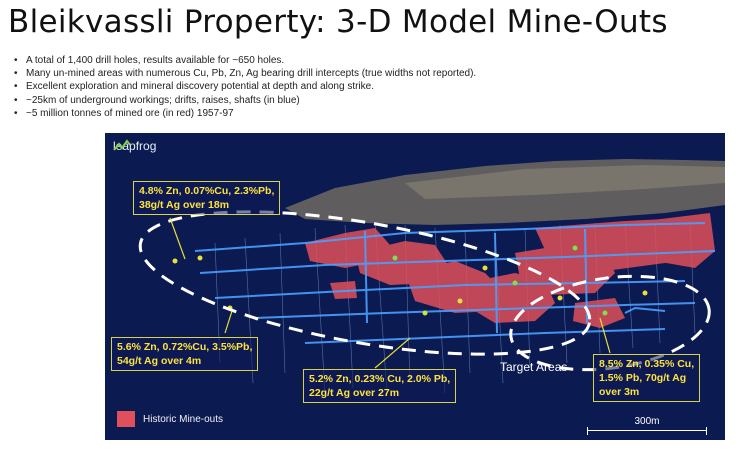 The width and height of the screenshot is (750, 450). What do you see at coordinates (184, 205) in the screenshot?
I see `callout-line: 38g/t Ag over 18m` at bounding box center [184, 205].